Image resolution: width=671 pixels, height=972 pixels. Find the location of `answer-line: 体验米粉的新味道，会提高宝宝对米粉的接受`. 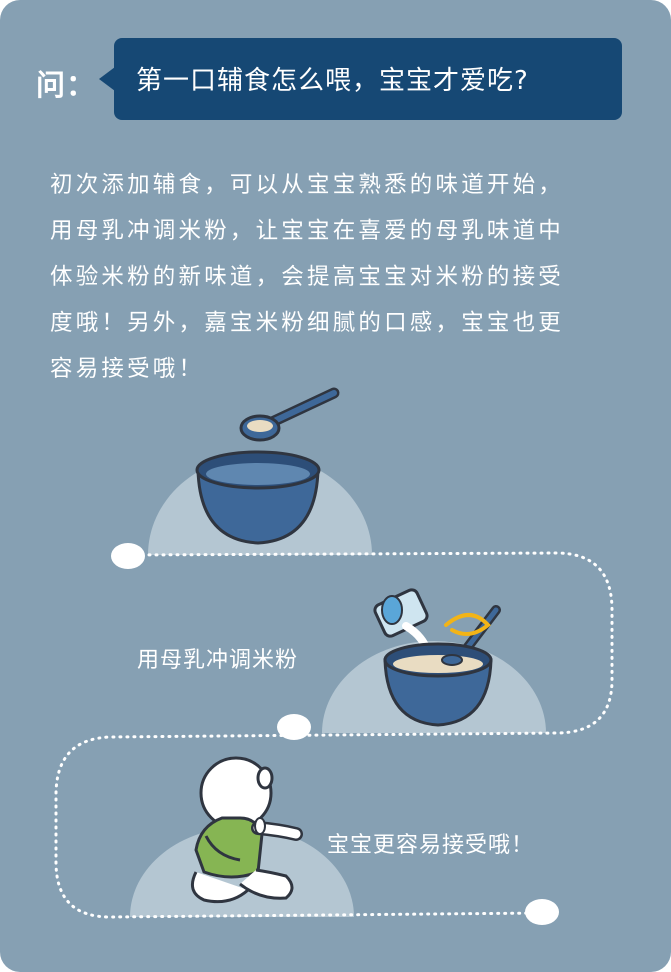

answer-line: 体验米粉的新味道，会提高宝宝对米粉的接受 is located at coordinates (307, 277).